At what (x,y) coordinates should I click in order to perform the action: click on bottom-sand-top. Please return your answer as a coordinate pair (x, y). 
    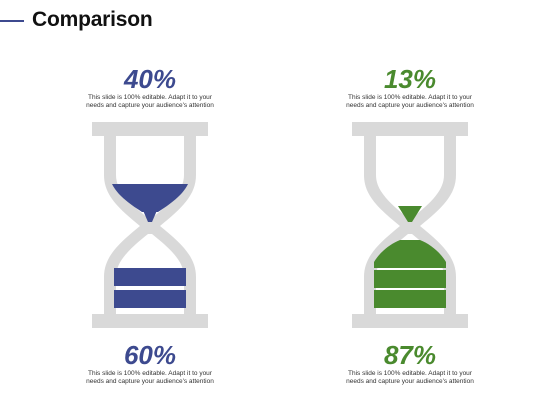
    Looking at the image, I should click on (410, 254).